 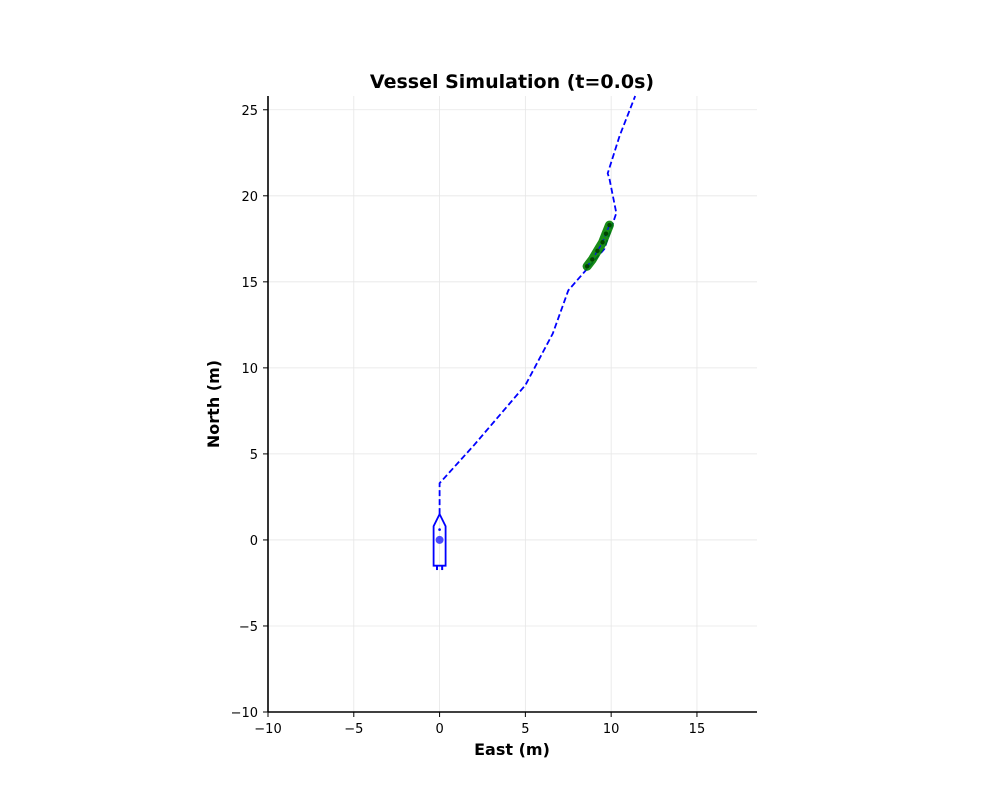 I want to click on y-tick-label: 5, so click(x=254, y=455).